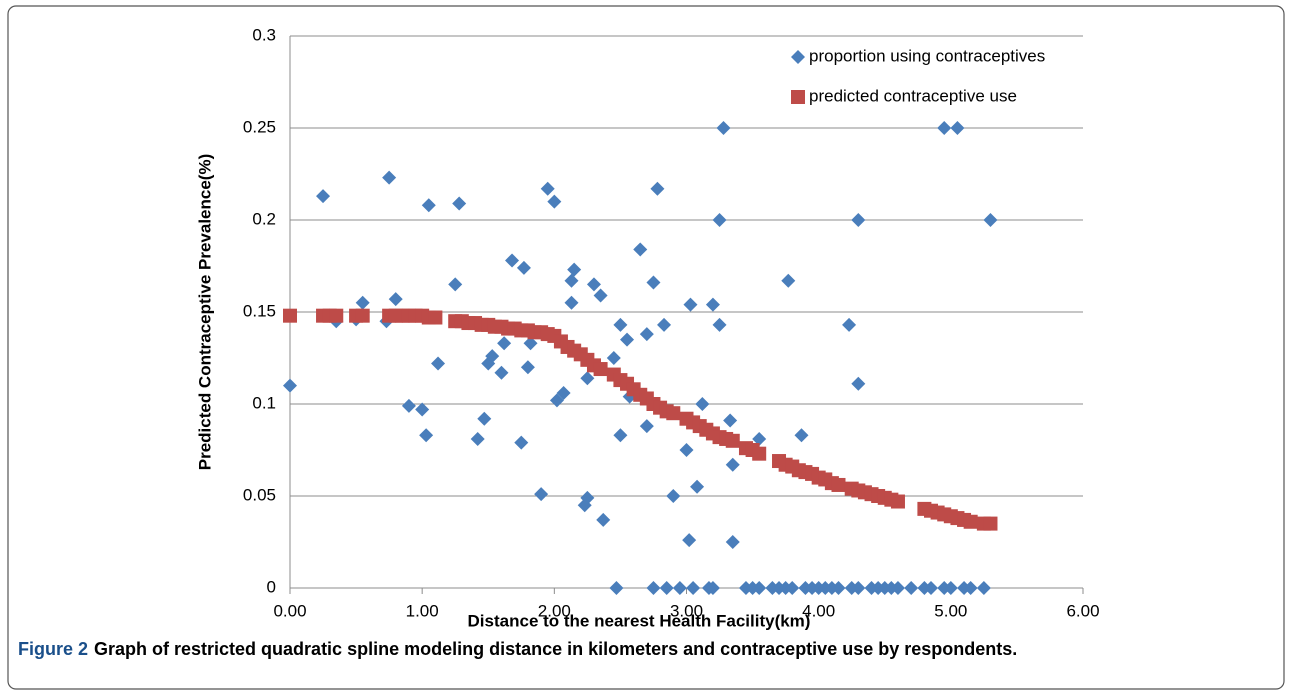  What do you see at coordinates (259, 494) in the screenshot?
I see `y-tick-label: 0.05` at bounding box center [259, 494].